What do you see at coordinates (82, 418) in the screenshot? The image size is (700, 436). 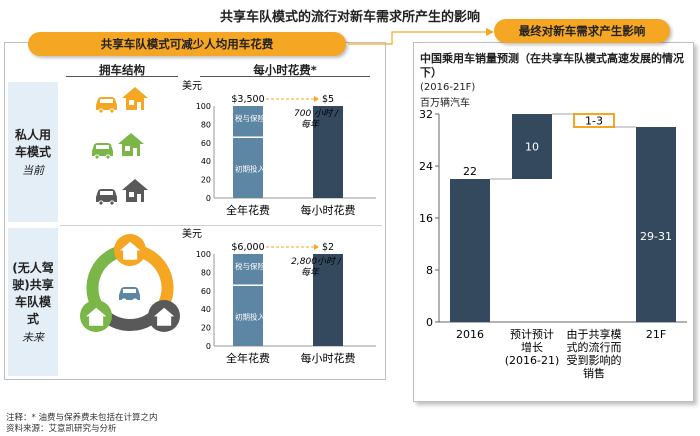 I see `footnote-1: 注释：* 油费与保养费未包括在计算之内` at bounding box center [82, 418].